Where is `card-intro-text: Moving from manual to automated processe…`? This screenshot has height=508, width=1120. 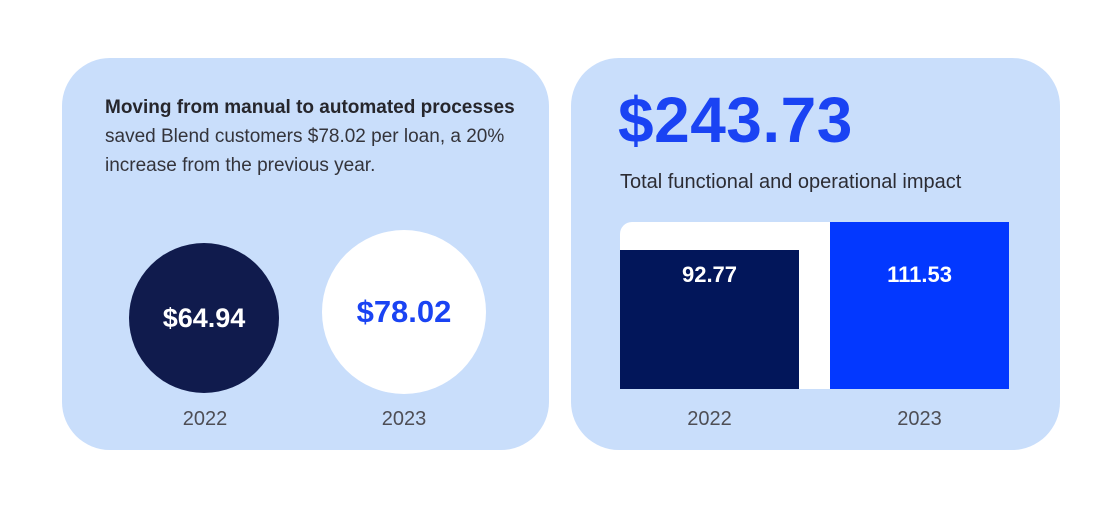
card-intro-text: Moving from manual to automated processe… is located at coordinates (315, 136).